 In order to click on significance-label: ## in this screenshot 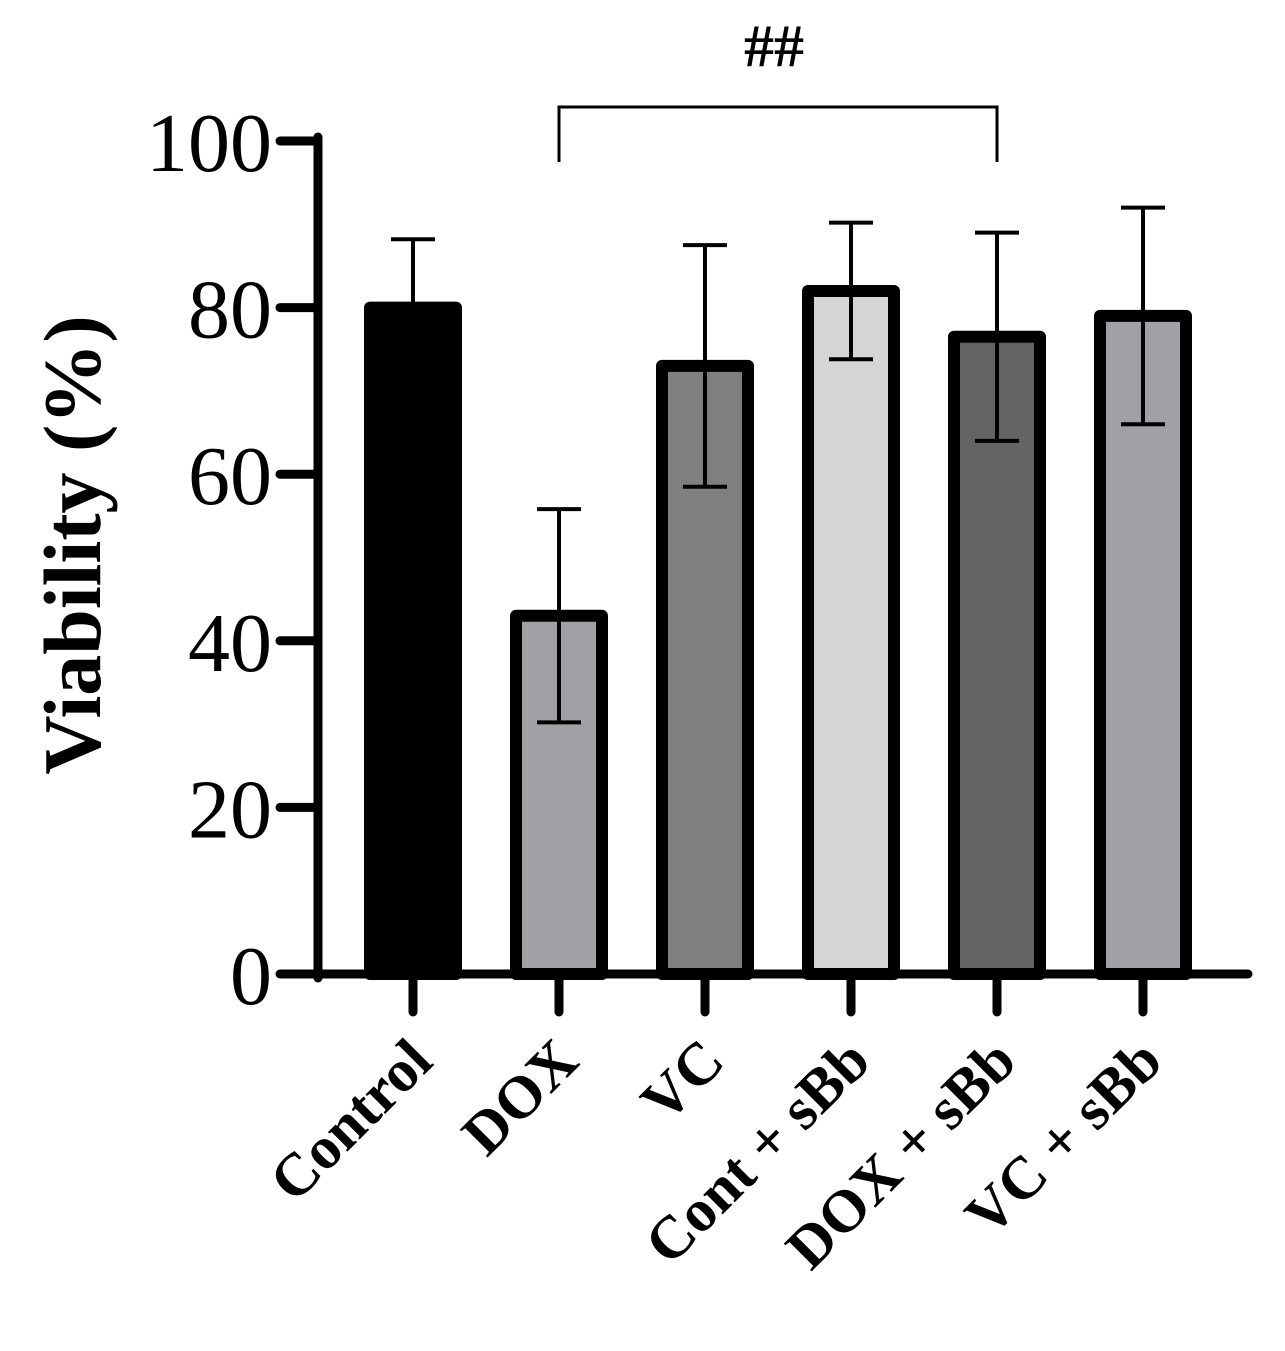, I will do `click(774, 46)`.